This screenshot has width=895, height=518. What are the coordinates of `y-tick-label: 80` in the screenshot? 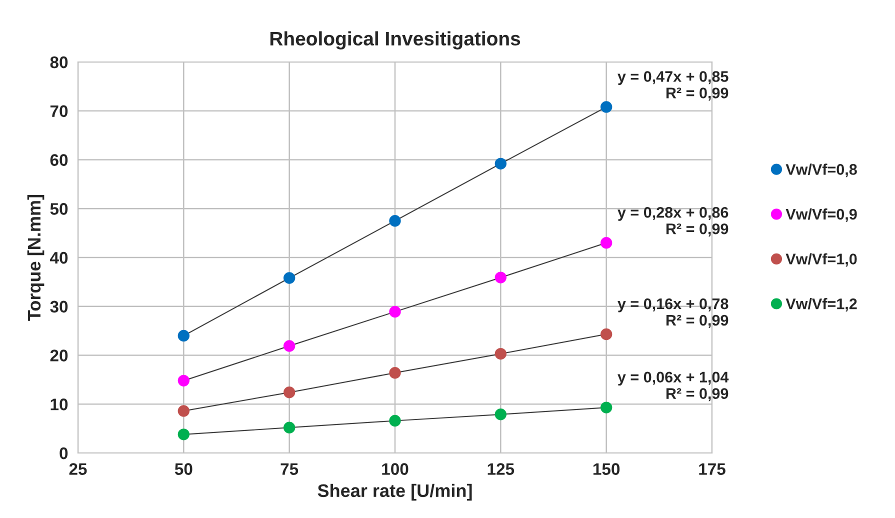 It's located at (59, 62).